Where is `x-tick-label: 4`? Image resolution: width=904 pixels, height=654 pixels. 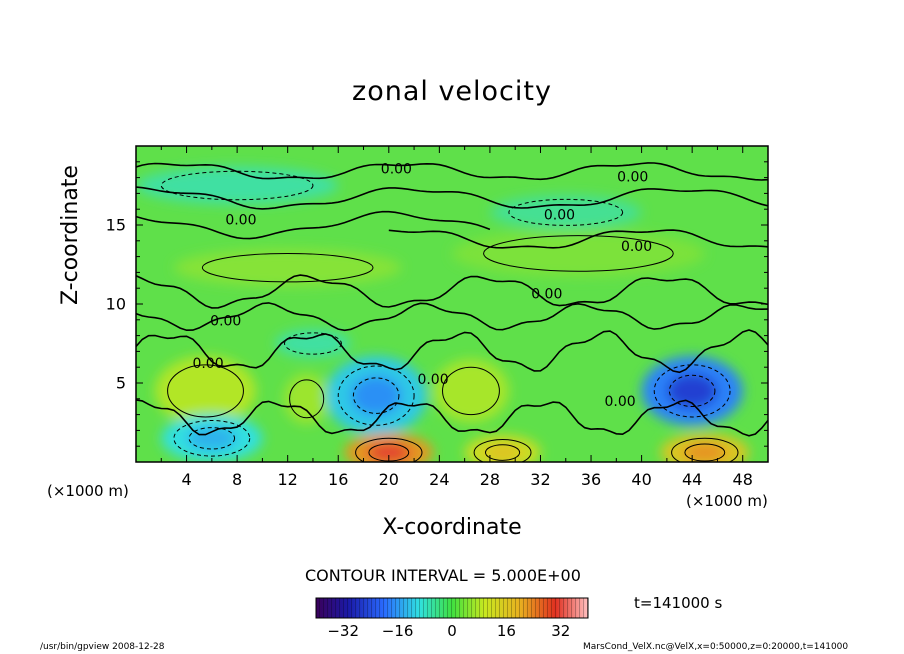 x-tick-label: 4 is located at coordinates (186, 479).